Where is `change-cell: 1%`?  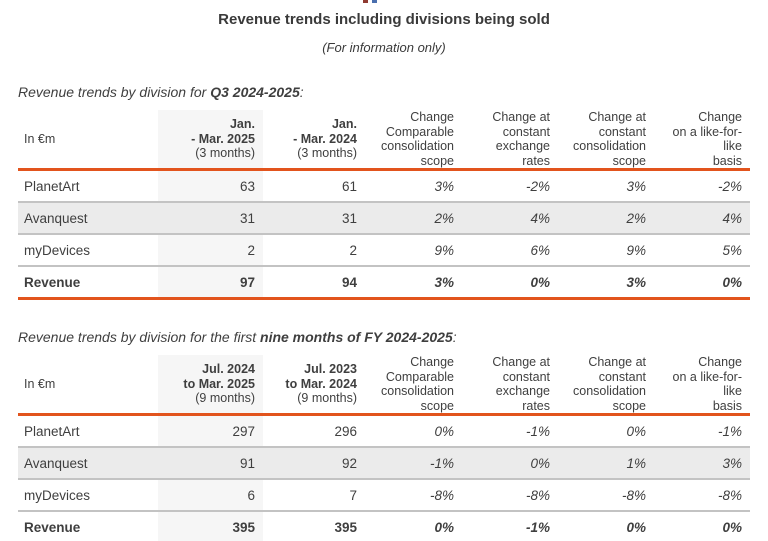 change-cell: 1% is located at coordinates (606, 463).